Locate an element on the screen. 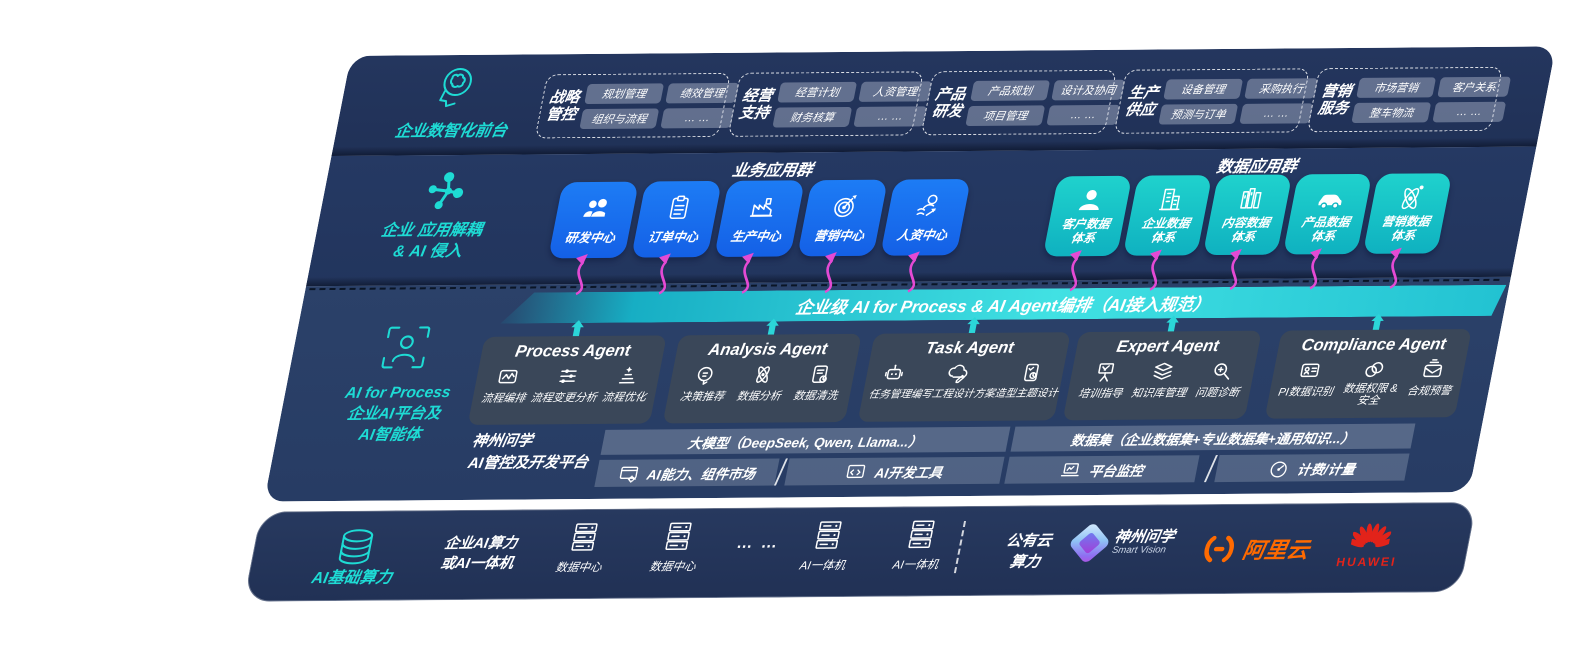 This screenshot has height=647, width=1572. node-ai-appliance-1: AI一体机 is located at coordinates (826, 547).